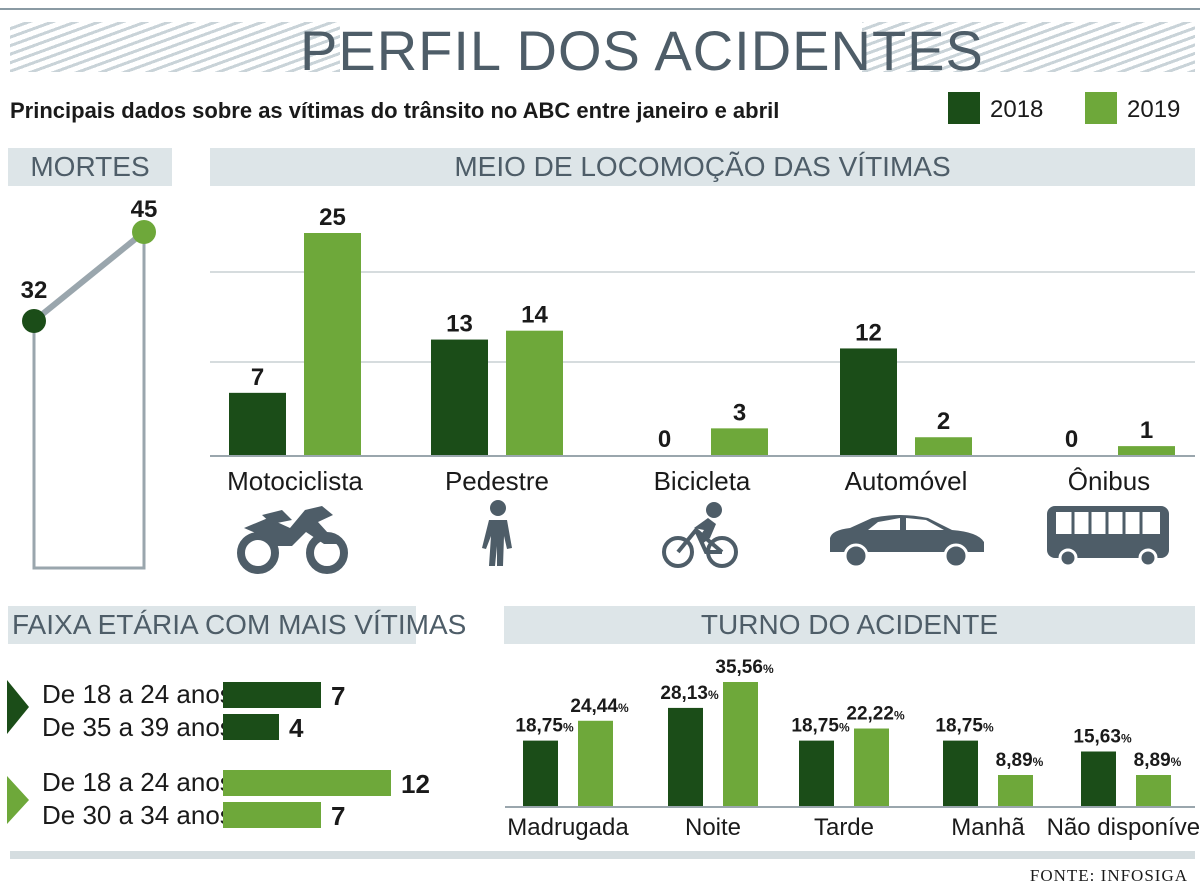 The image size is (1200, 891). I want to click on mortes-chart: 32 45, so click(89, 383).